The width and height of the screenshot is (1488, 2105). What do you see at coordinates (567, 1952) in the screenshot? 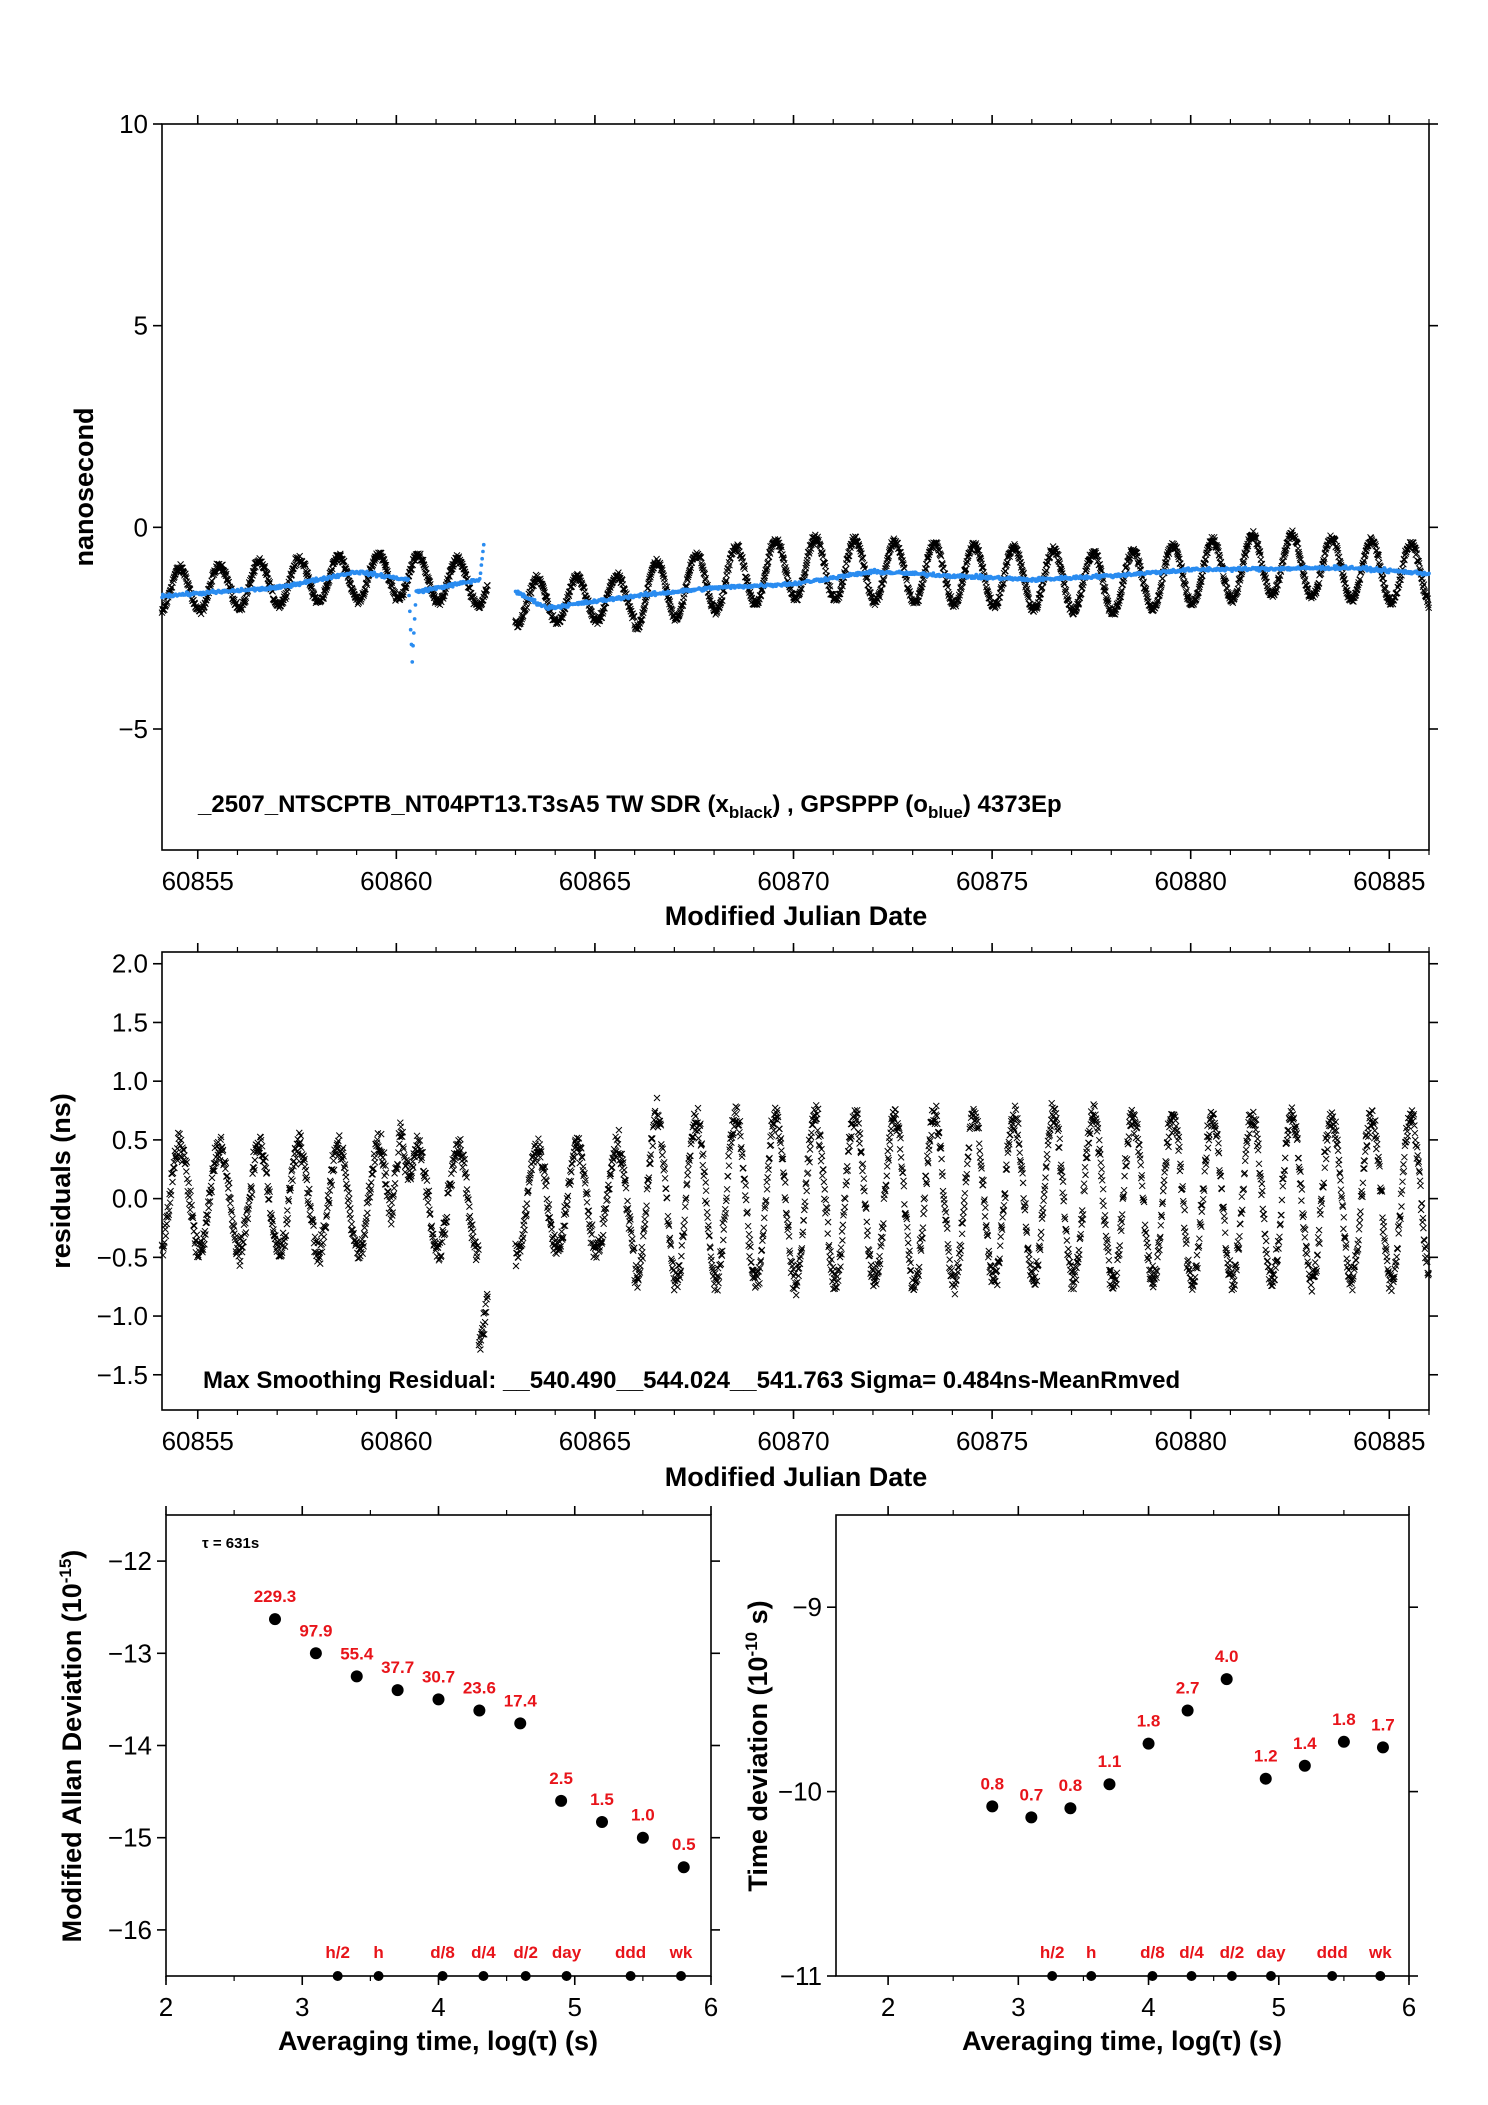
I see `mdev-marker-label: day` at bounding box center [567, 1952].